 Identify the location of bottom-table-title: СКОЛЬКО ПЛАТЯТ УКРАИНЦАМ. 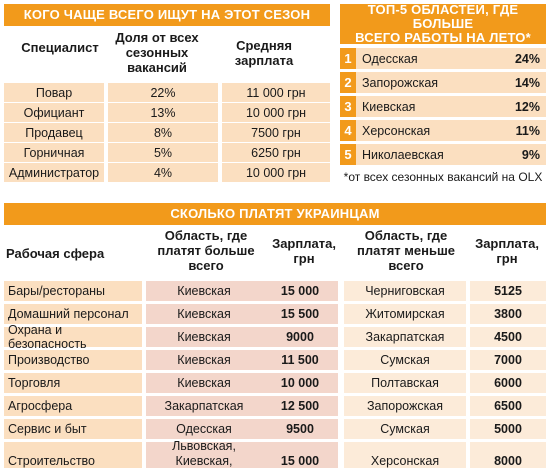
(275, 214).